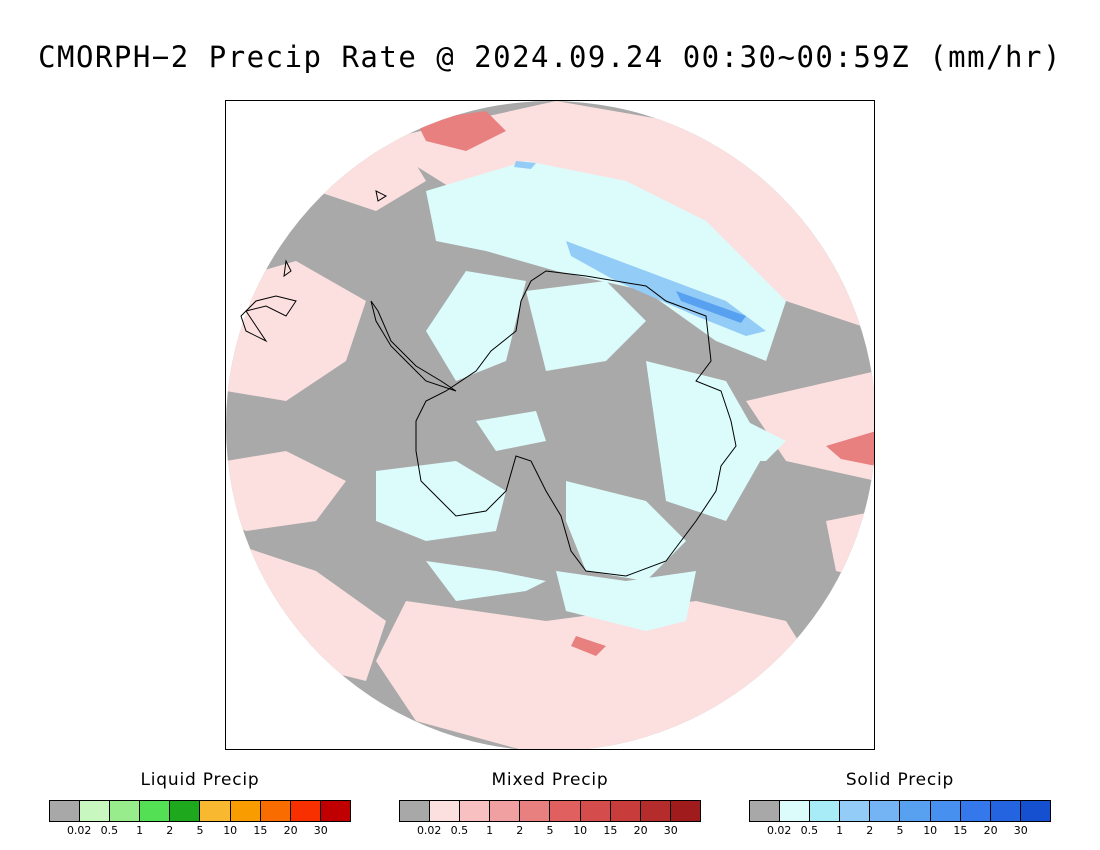 The image size is (1100, 850). I want to click on legend-mixed: Mixed Precip 0.02 0.5 1 2 5 10 15 20 30, so click(550, 805).